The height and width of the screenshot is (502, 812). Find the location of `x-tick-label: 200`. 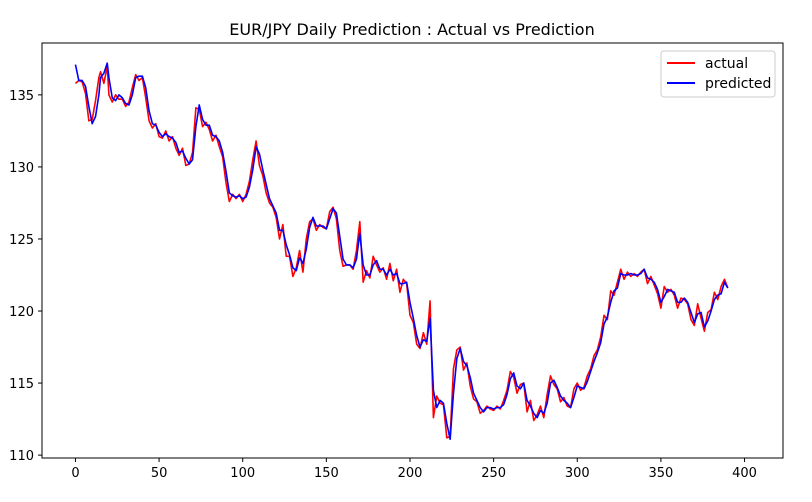

x-tick-label: 200 is located at coordinates (410, 473).